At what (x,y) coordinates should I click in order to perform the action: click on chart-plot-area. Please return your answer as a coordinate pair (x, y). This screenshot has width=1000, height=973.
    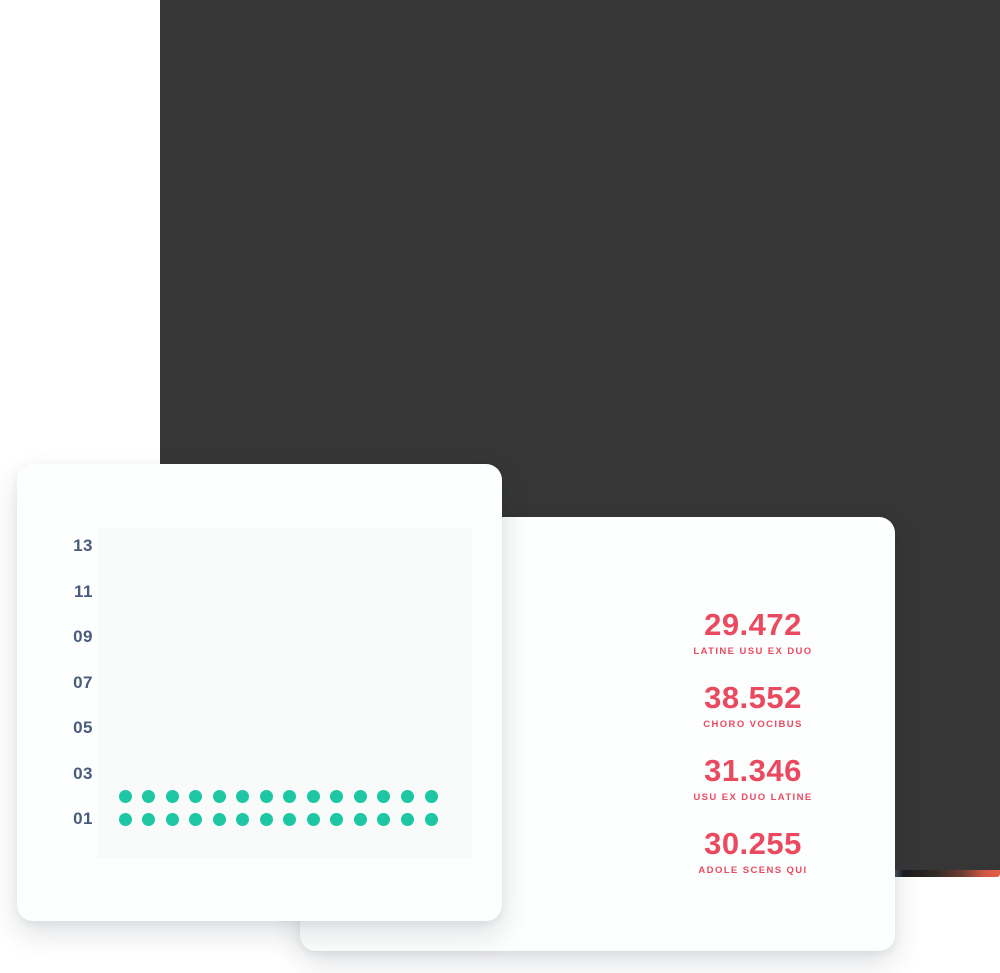
    Looking at the image, I should click on (284, 693).